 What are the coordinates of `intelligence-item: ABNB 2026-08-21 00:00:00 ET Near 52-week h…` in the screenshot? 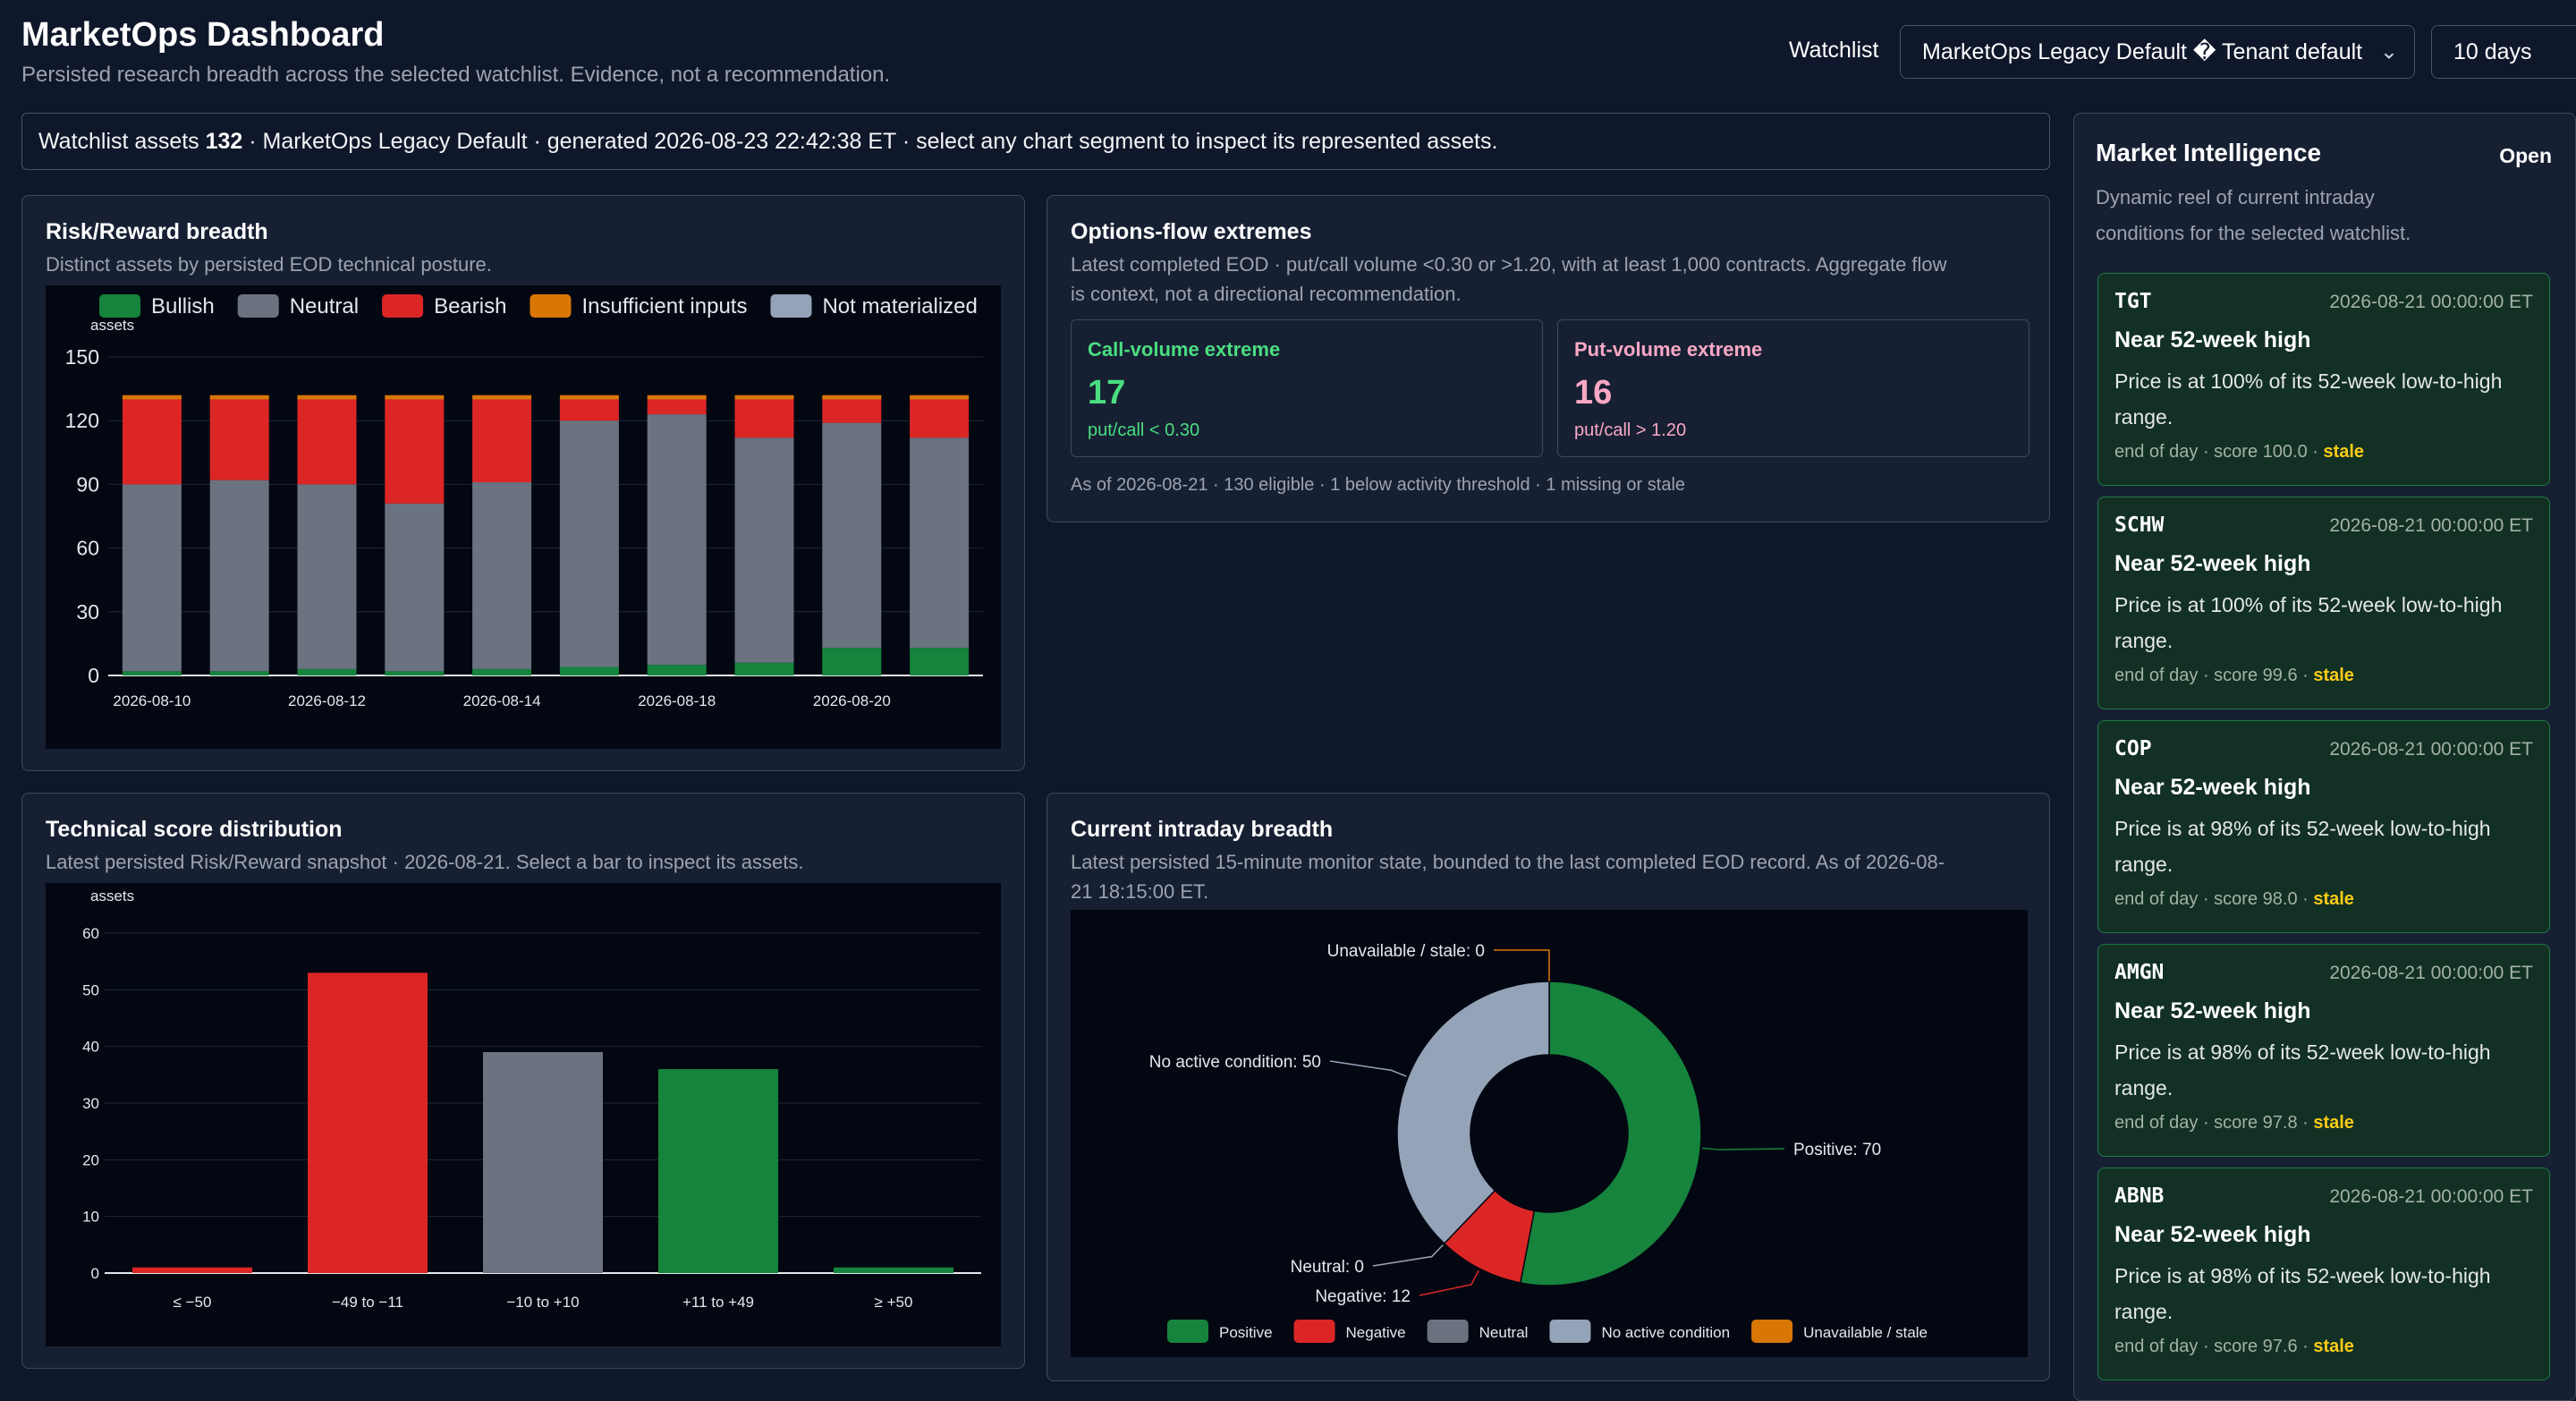 It's located at (2323, 1274).